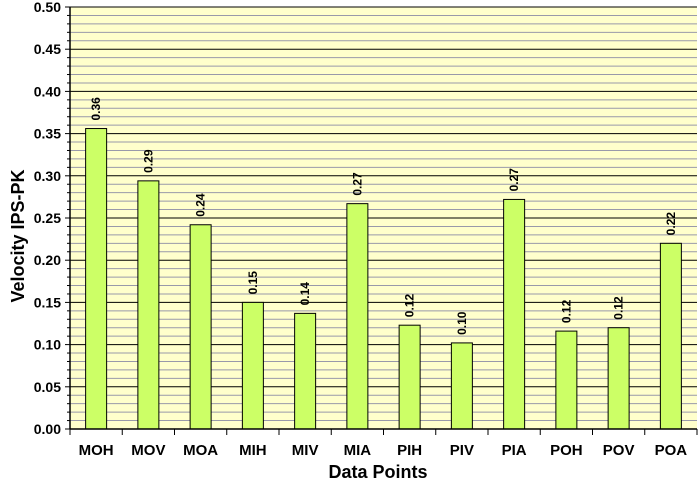  I want to click on data-label-mia: 0.27, so click(357, 184).